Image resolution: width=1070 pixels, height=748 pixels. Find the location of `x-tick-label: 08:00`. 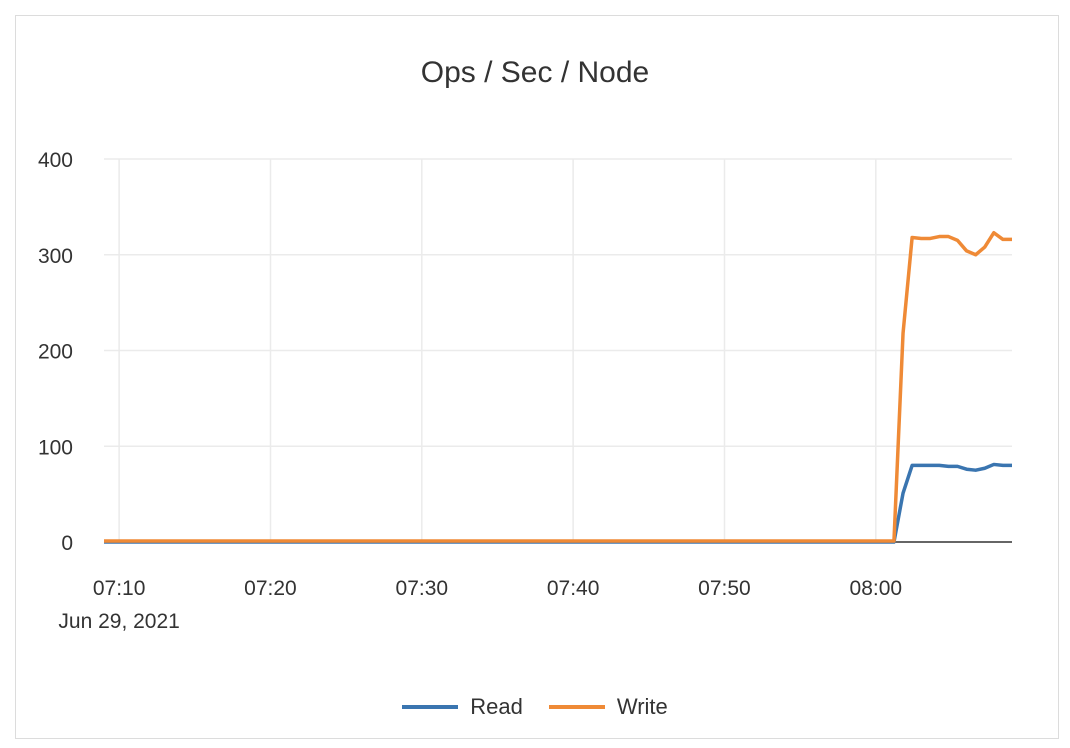

x-tick-label: 08:00 is located at coordinates (876, 588).